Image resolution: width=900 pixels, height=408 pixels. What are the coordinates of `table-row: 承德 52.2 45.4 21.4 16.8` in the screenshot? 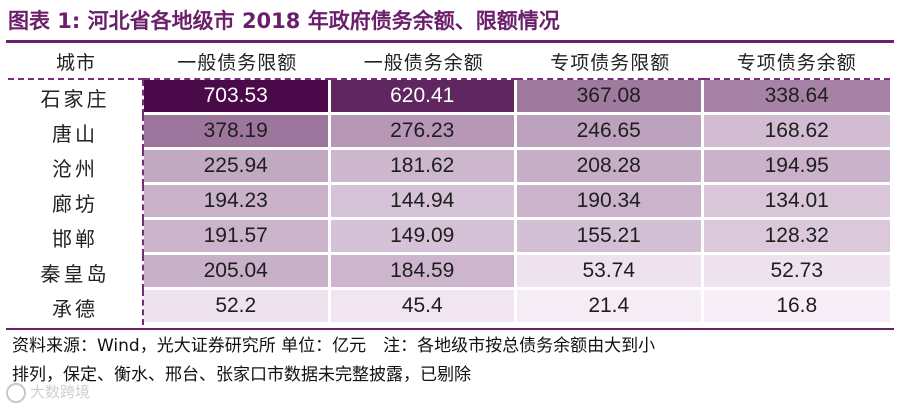 It's located at (449, 307).